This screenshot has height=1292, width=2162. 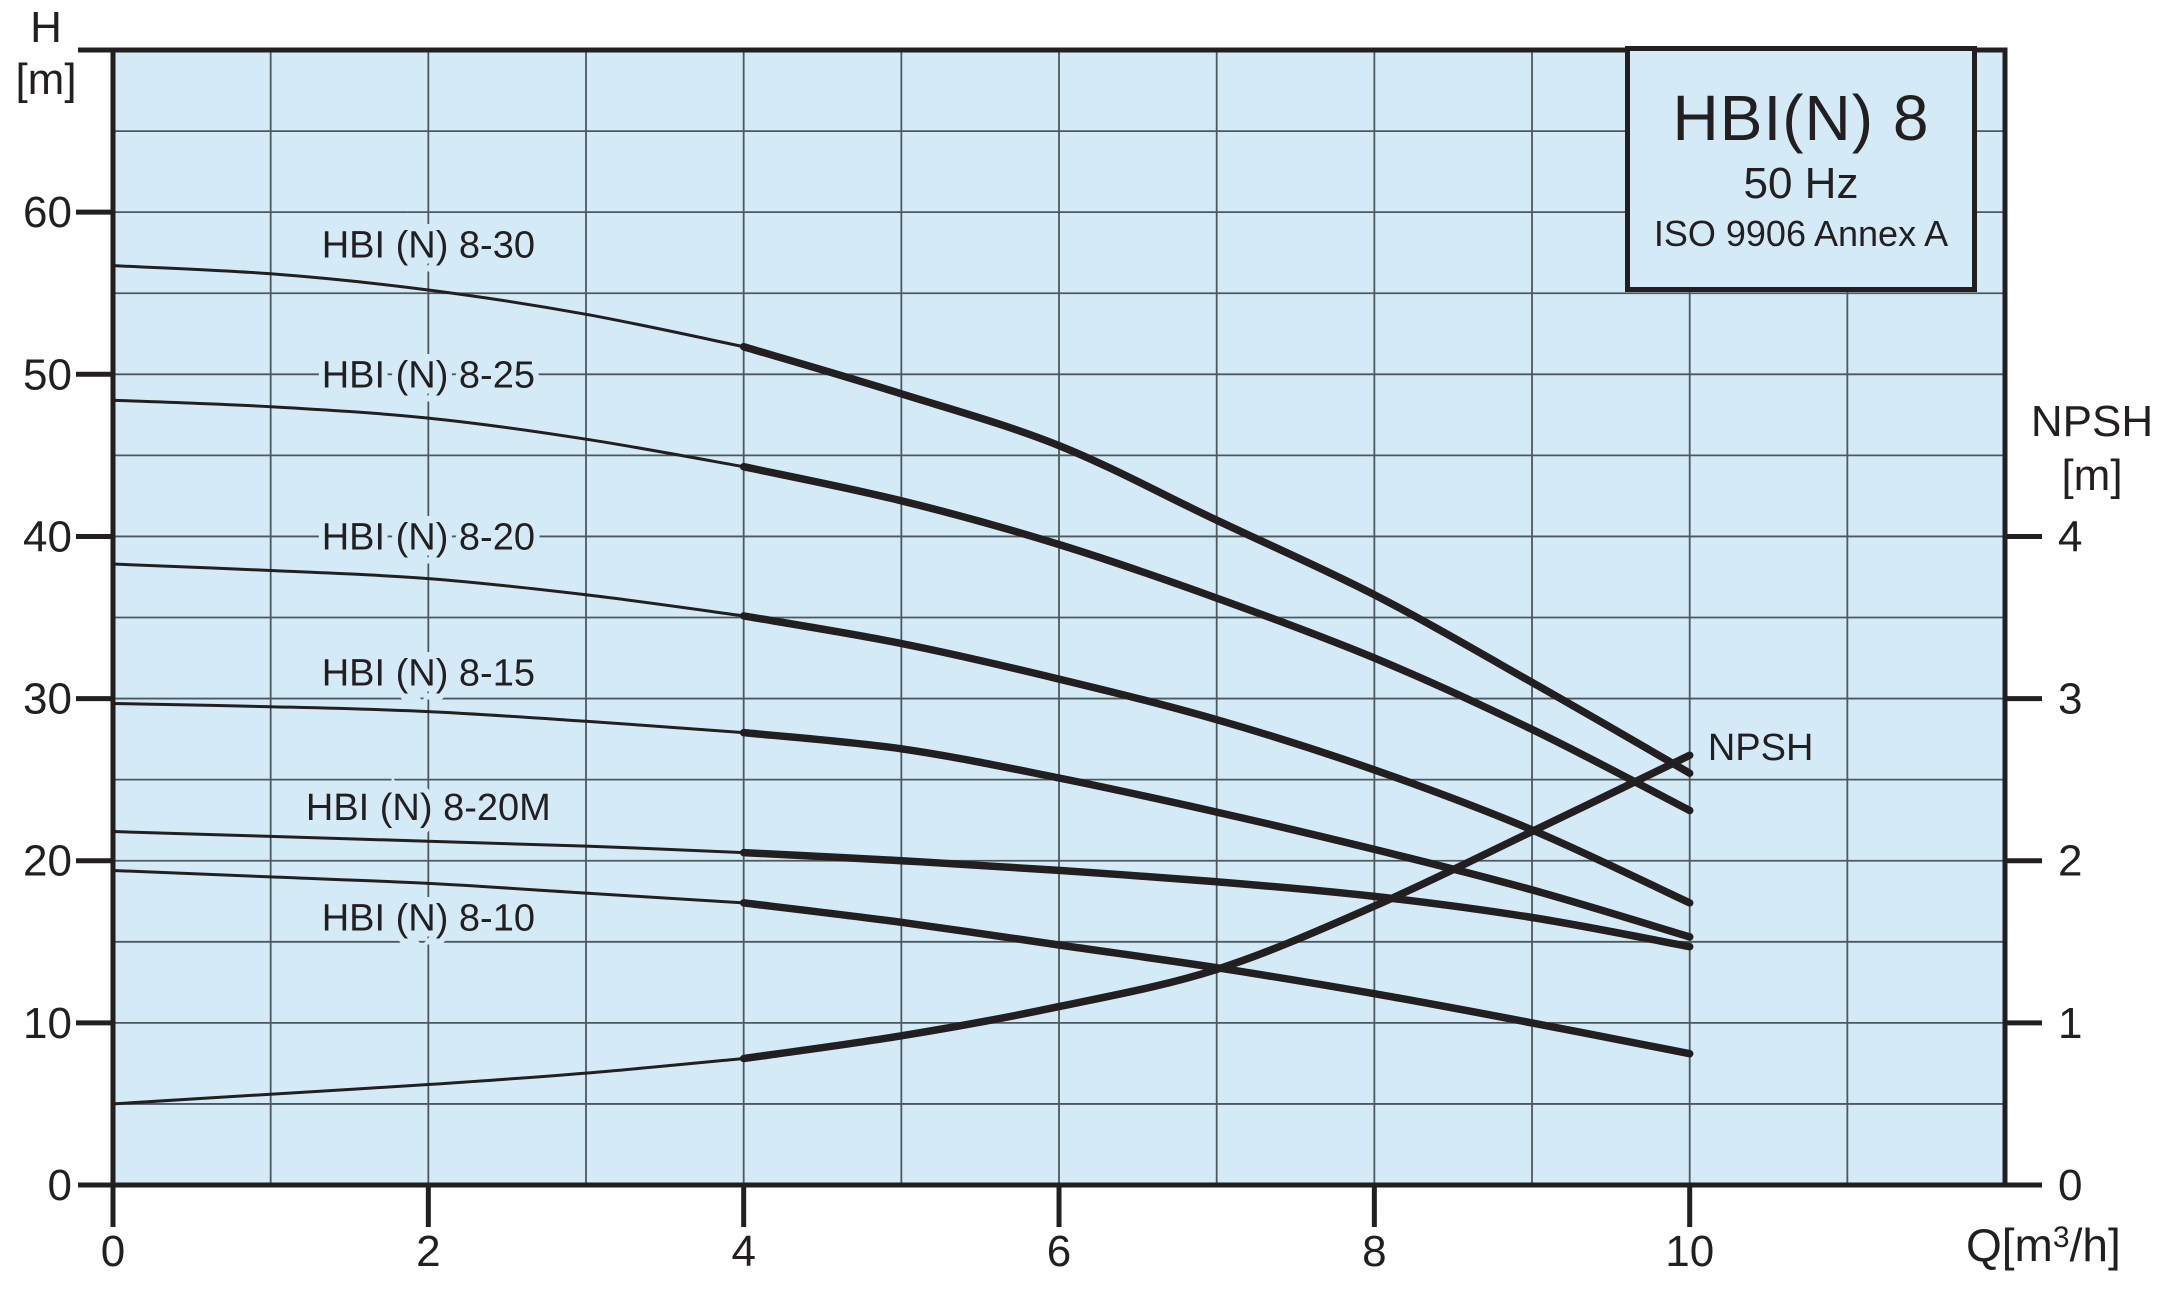 I want to click on curve-label-hbi-n-8-15: HBI (N) 8-15, so click(x=428, y=674).